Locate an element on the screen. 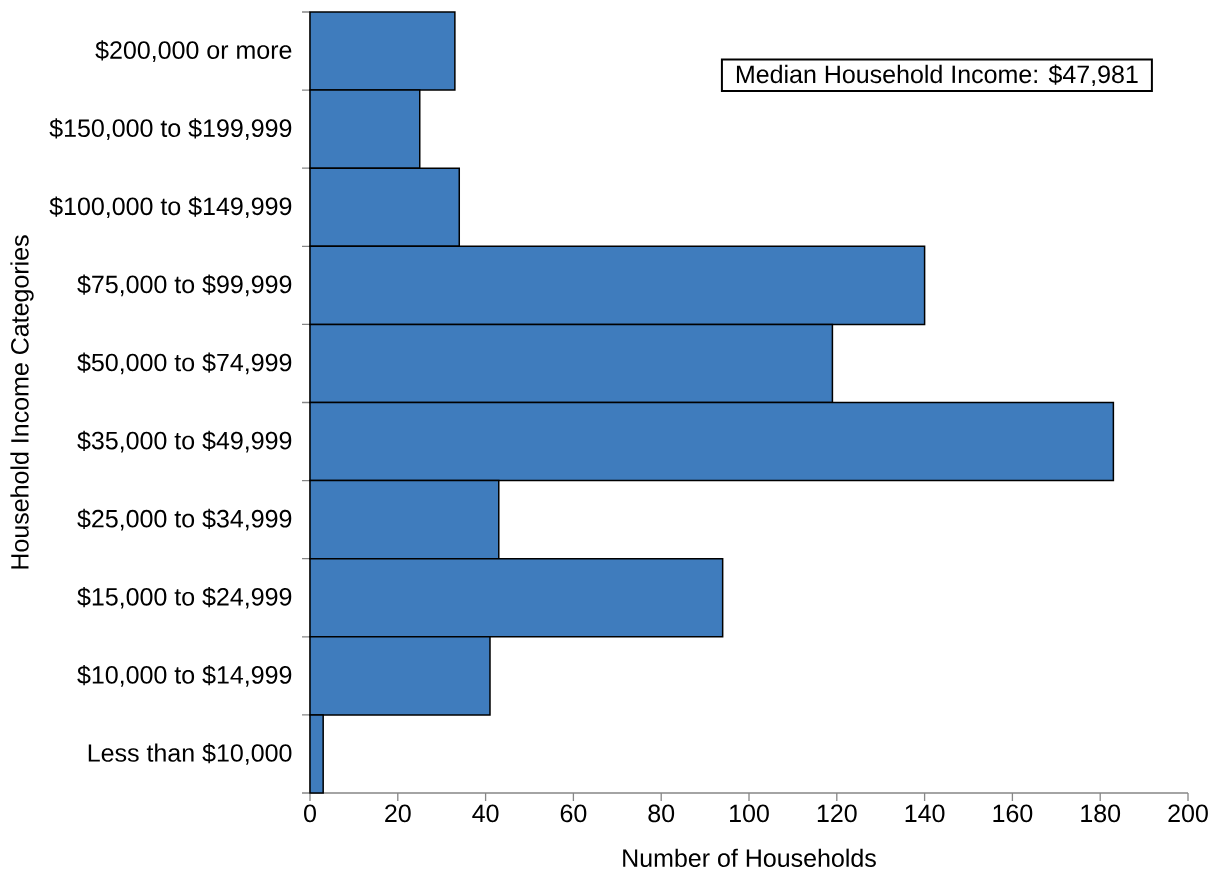  x-tick-label: 180 is located at coordinates (1101, 813).